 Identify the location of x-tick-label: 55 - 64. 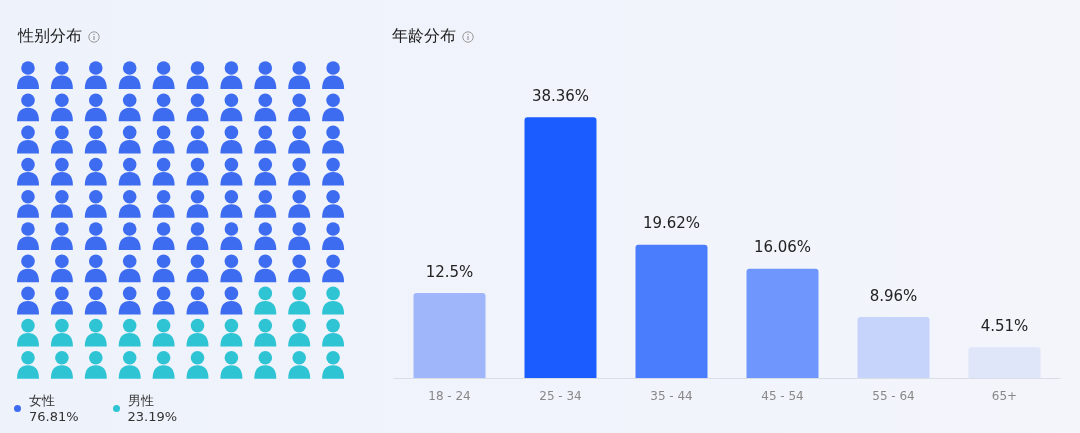
(893, 396).